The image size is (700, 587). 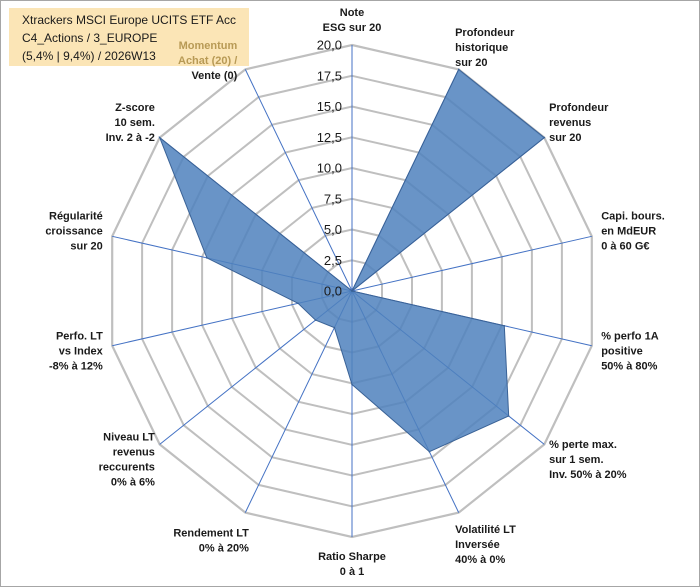 I want to click on axis-label-13: Momentum Achat (20) / Vente (0), so click(x=208, y=61).